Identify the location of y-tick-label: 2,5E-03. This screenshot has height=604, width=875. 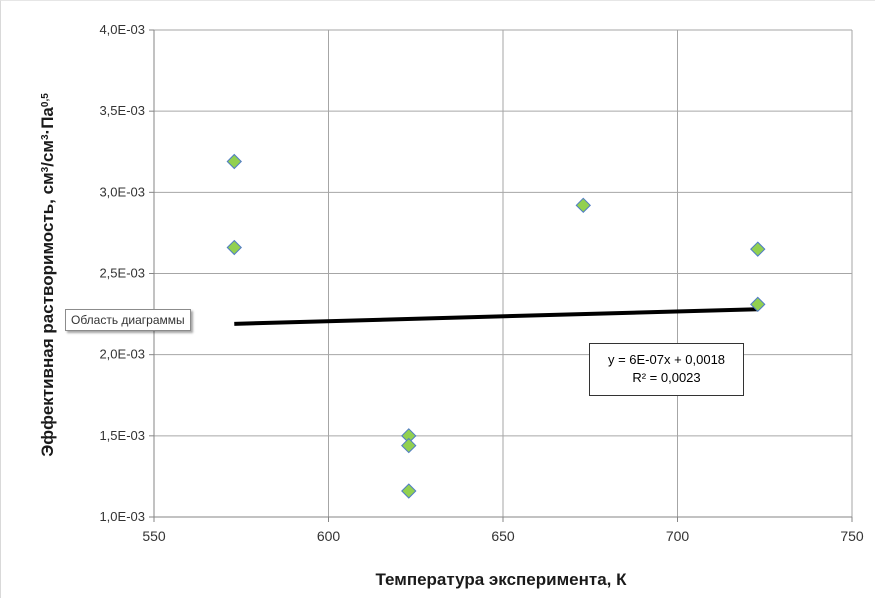
(122, 273).